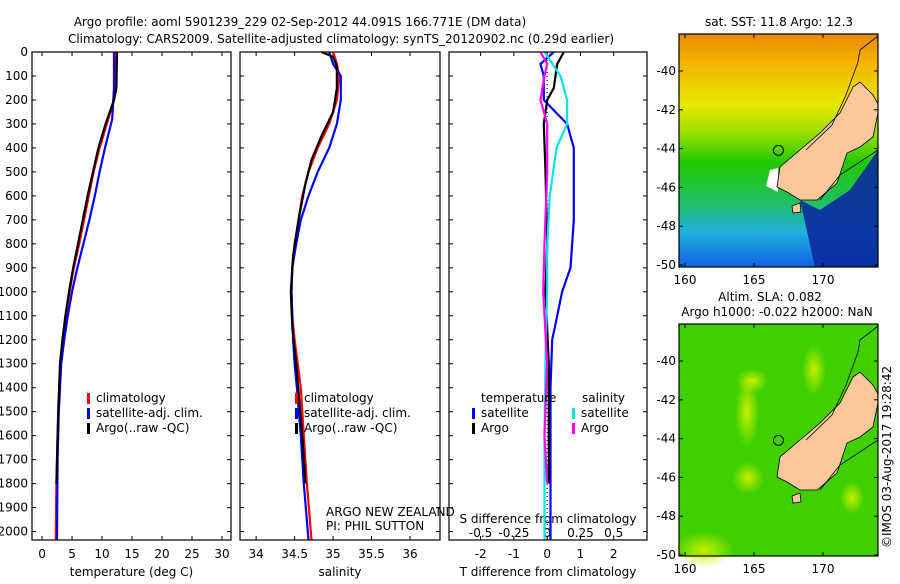 The height and width of the screenshot is (584, 900). What do you see at coordinates (548, 519) in the screenshot?
I see `s-axis-label: S difference from climatology` at bounding box center [548, 519].